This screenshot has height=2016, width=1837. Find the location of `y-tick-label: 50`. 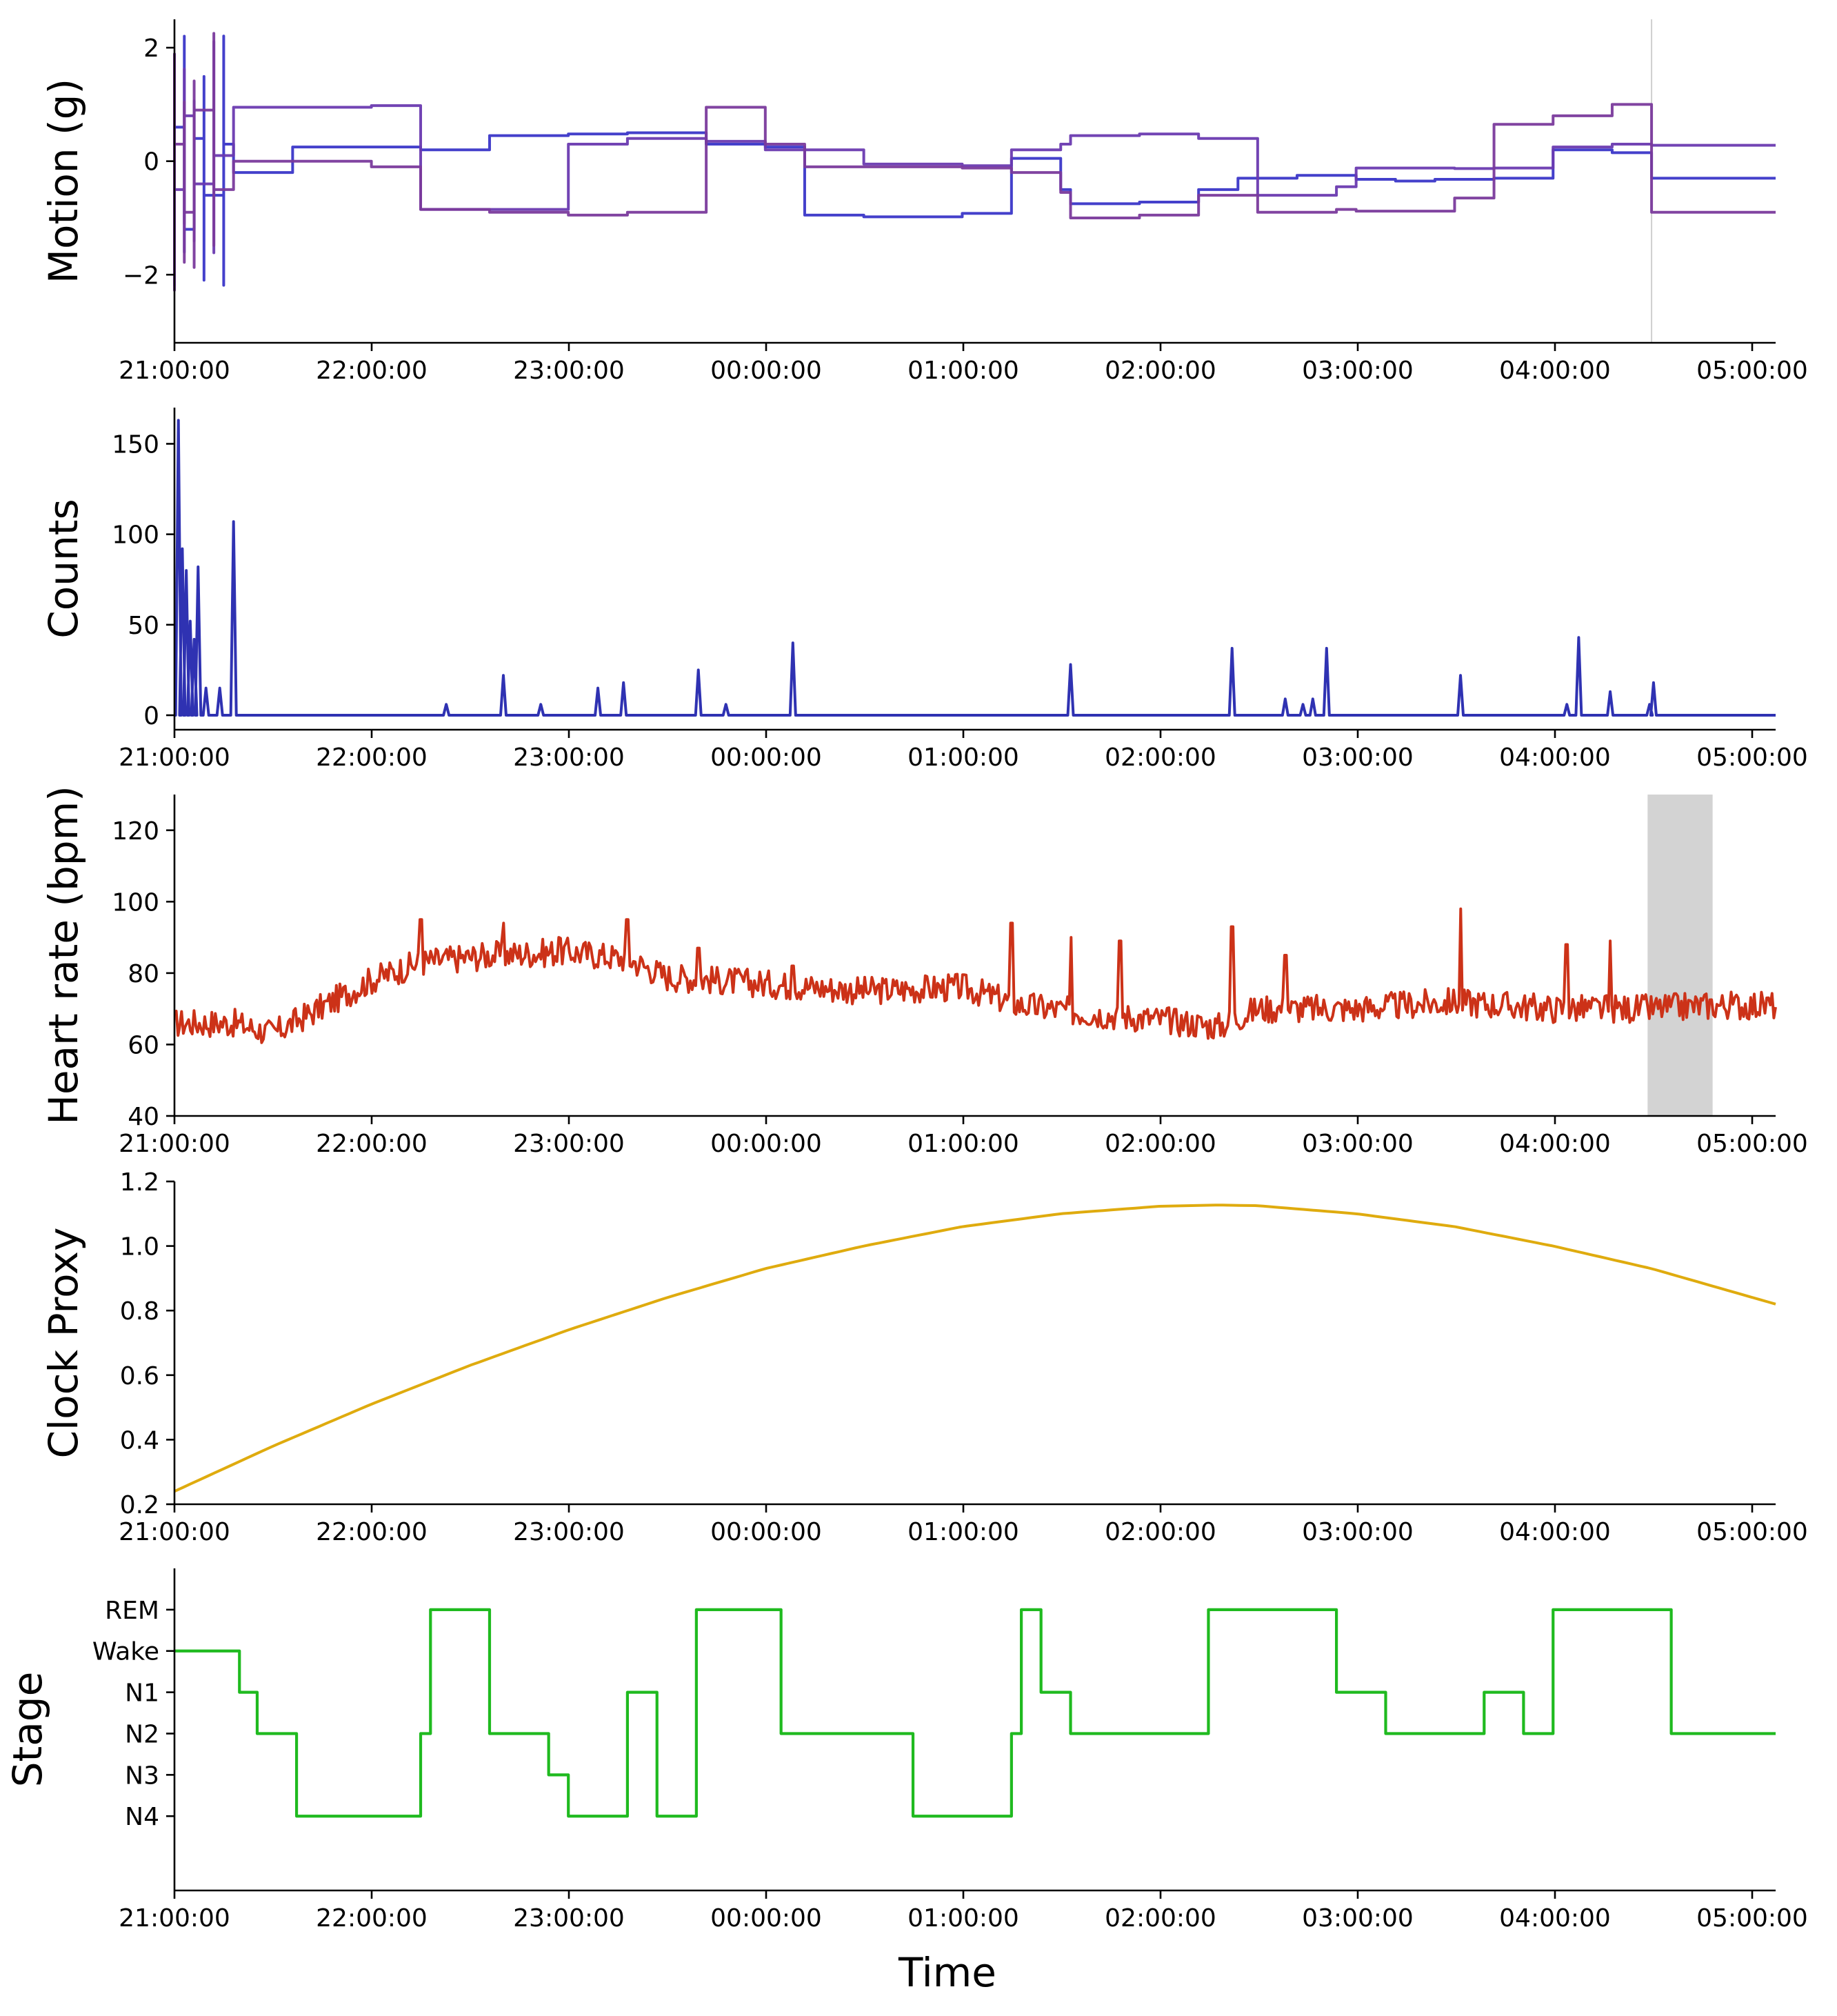

y-tick-label: 50 is located at coordinates (144, 626).